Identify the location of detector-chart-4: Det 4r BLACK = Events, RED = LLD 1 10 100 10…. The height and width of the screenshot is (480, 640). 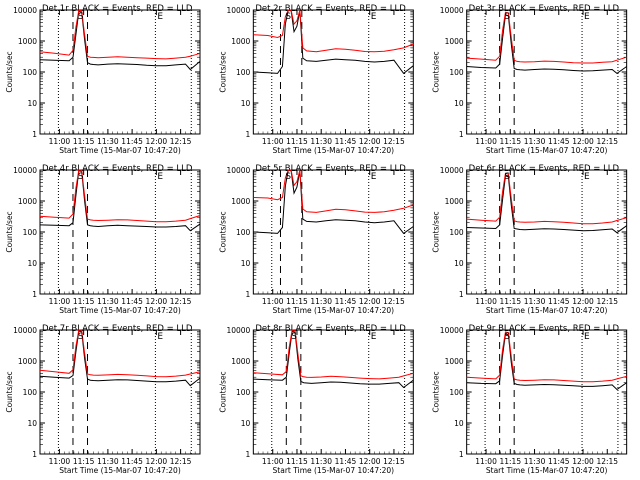
(103, 239).